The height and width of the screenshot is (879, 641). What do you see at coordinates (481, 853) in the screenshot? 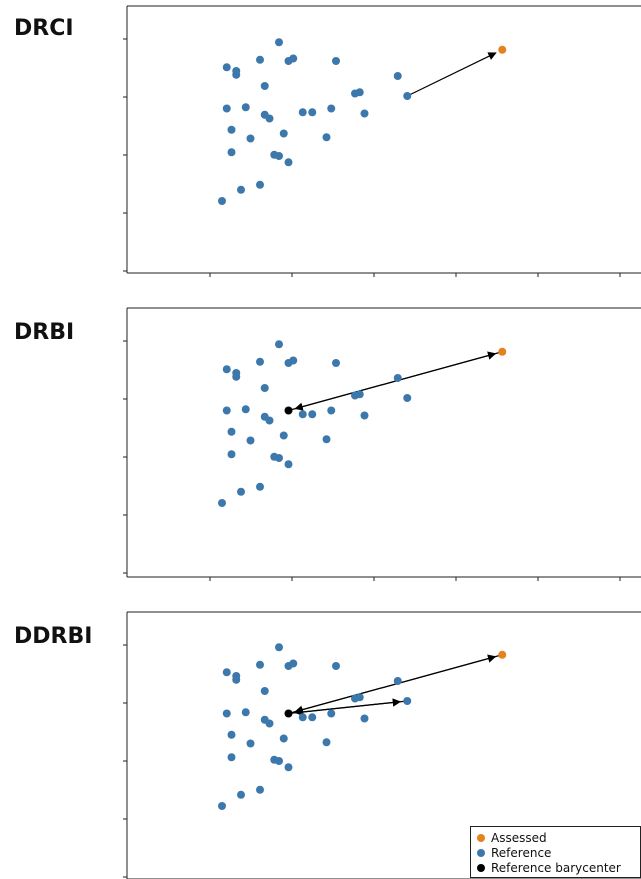
I see `legend-marker-reference` at bounding box center [481, 853].